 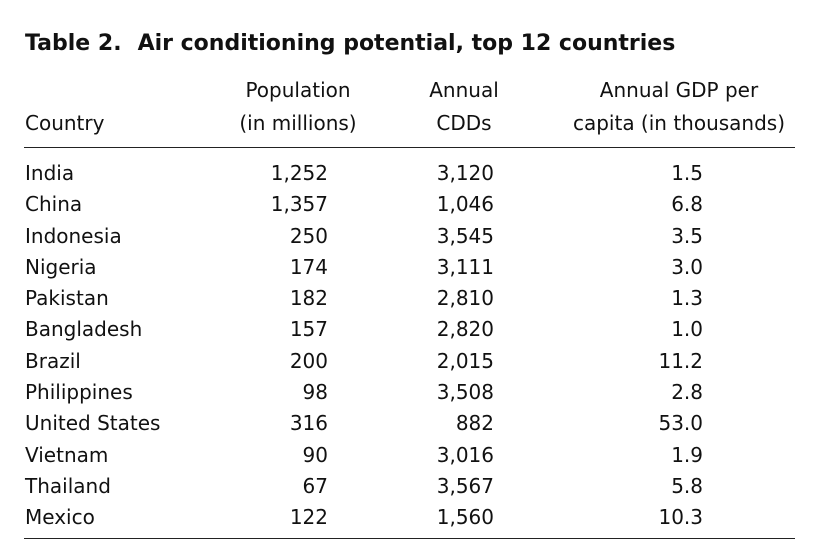 I want to click on cell-gdp: 1.3, so click(x=687, y=298).